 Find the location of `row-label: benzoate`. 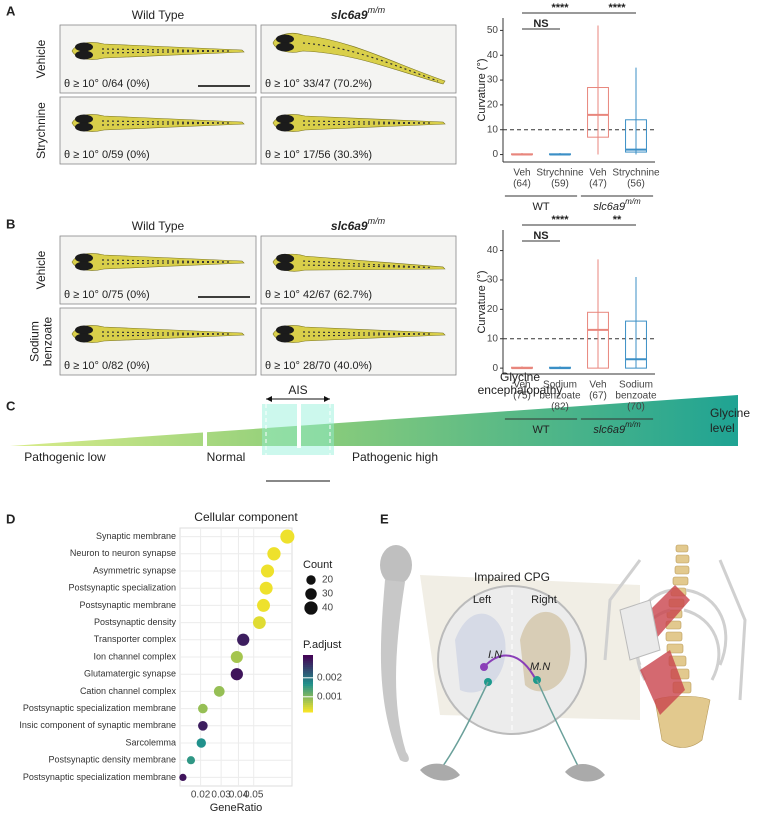

row-label: benzoate is located at coordinates (48, 341).